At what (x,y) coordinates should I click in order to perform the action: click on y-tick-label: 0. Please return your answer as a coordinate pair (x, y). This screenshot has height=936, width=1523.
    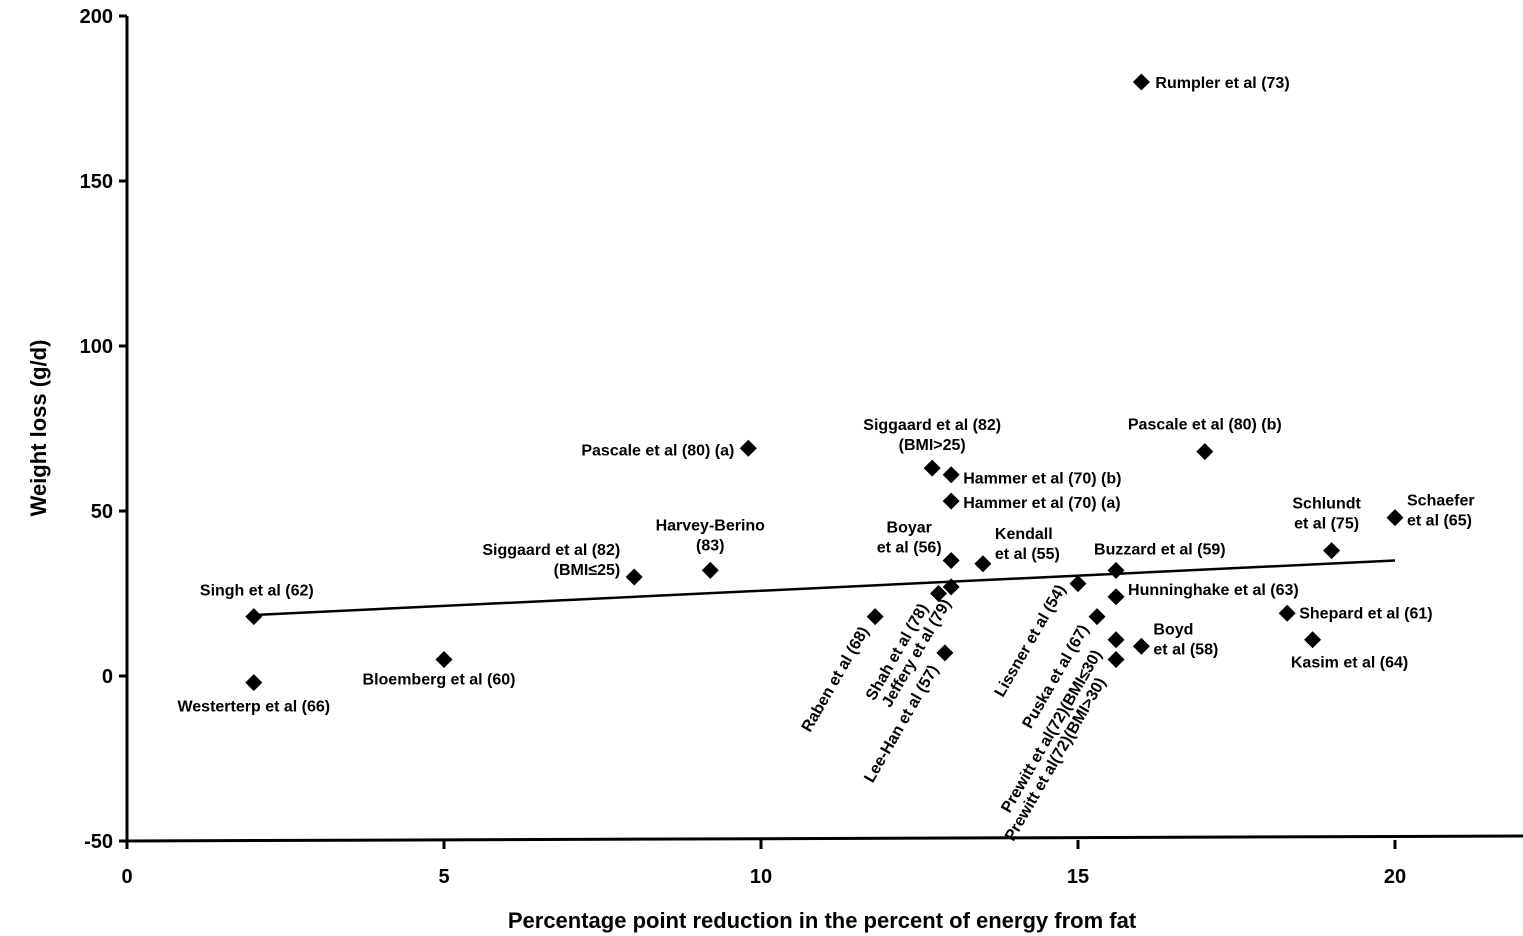
    Looking at the image, I should click on (107, 677).